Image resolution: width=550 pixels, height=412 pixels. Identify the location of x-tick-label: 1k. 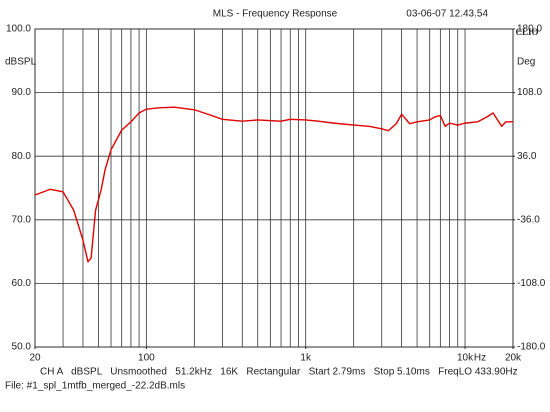
(306, 358).